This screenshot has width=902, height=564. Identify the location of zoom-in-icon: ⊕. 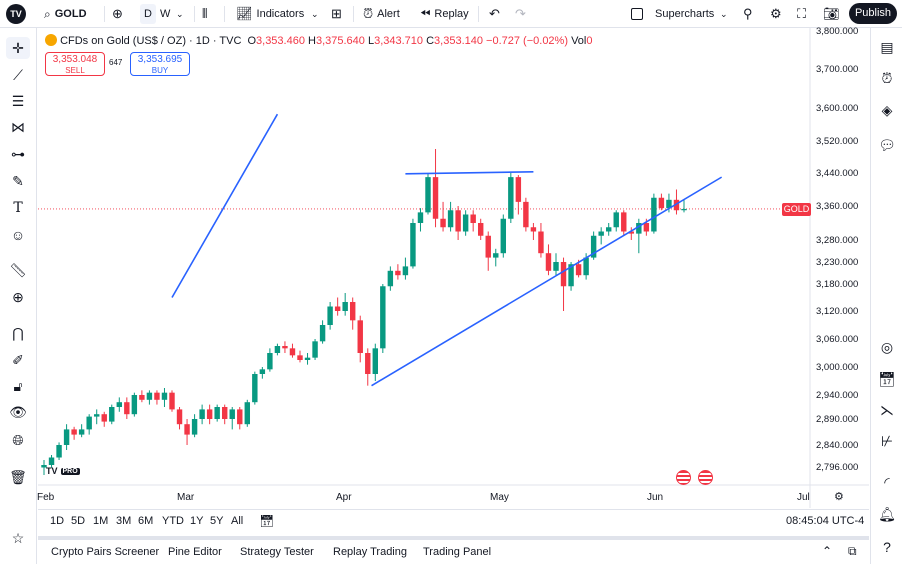
(18, 297).